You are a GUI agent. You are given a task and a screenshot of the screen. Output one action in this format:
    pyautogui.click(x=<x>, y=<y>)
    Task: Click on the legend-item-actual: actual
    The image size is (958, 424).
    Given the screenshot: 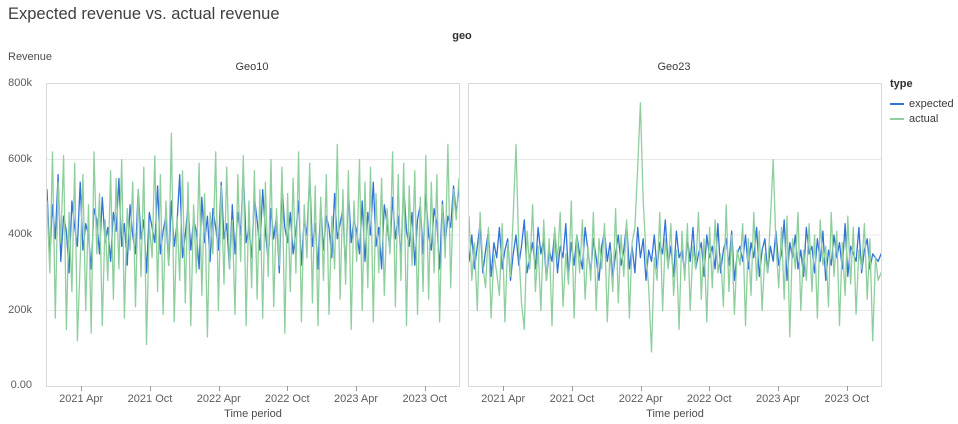 What is the action you would take?
    pyautogui.click(x=924, y=118)
    